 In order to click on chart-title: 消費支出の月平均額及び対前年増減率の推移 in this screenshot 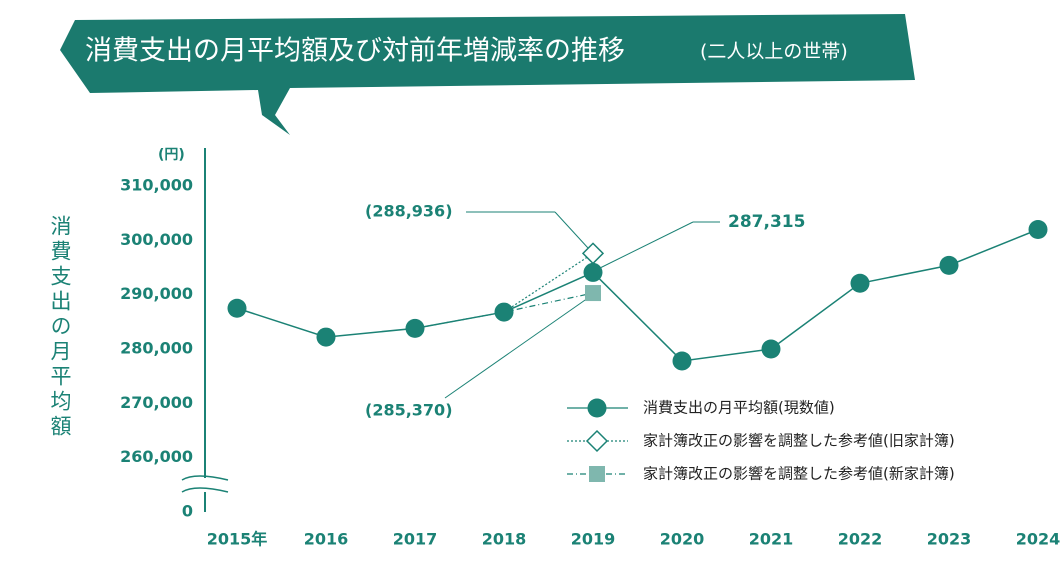, I will do `click(355, 51)`.